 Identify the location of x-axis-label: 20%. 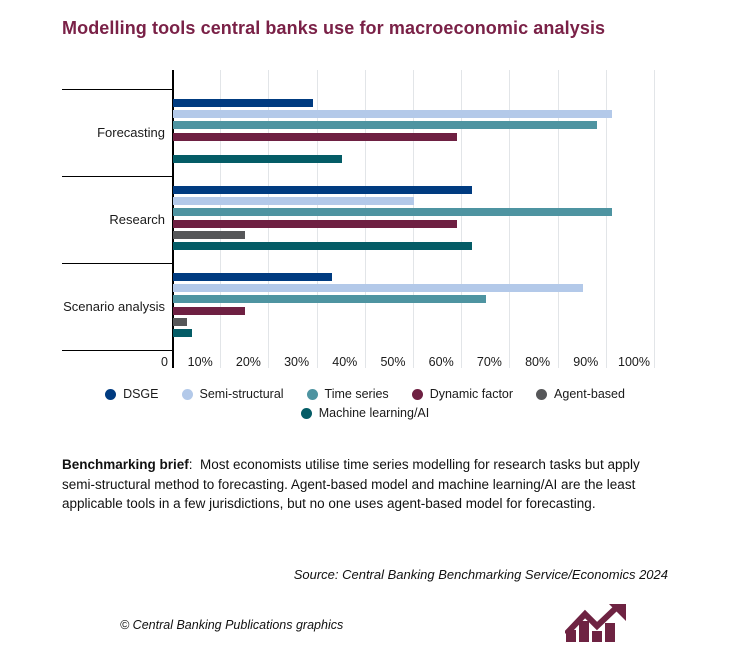
(248, 362).